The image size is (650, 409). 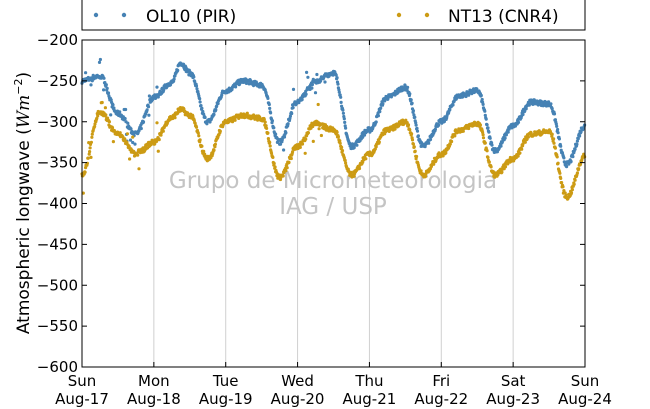 What do you see at coordinates (298, 399) in the screenshot?
I see `x-tick-label-date: Aug-20` at bounding box center [298, 399].